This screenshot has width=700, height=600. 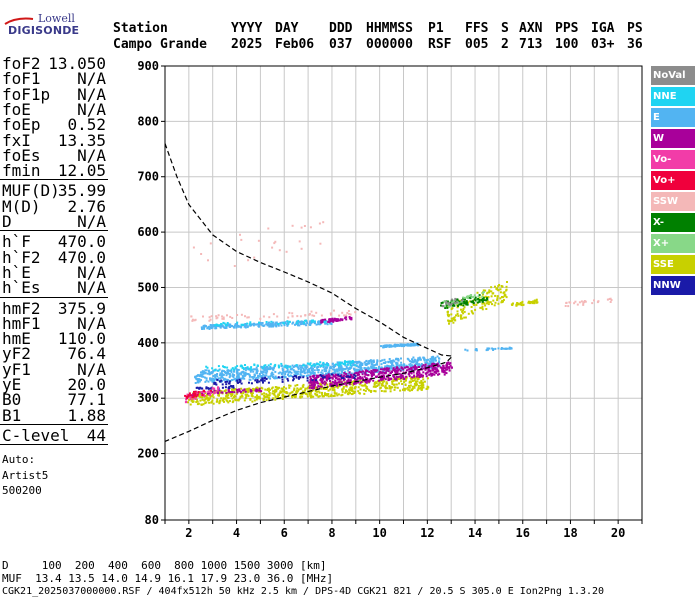 What do you see at coordinates (54, 339) in the screenshot?
I see `param-row: hmE 110.0` at bounding box center [54, 339].